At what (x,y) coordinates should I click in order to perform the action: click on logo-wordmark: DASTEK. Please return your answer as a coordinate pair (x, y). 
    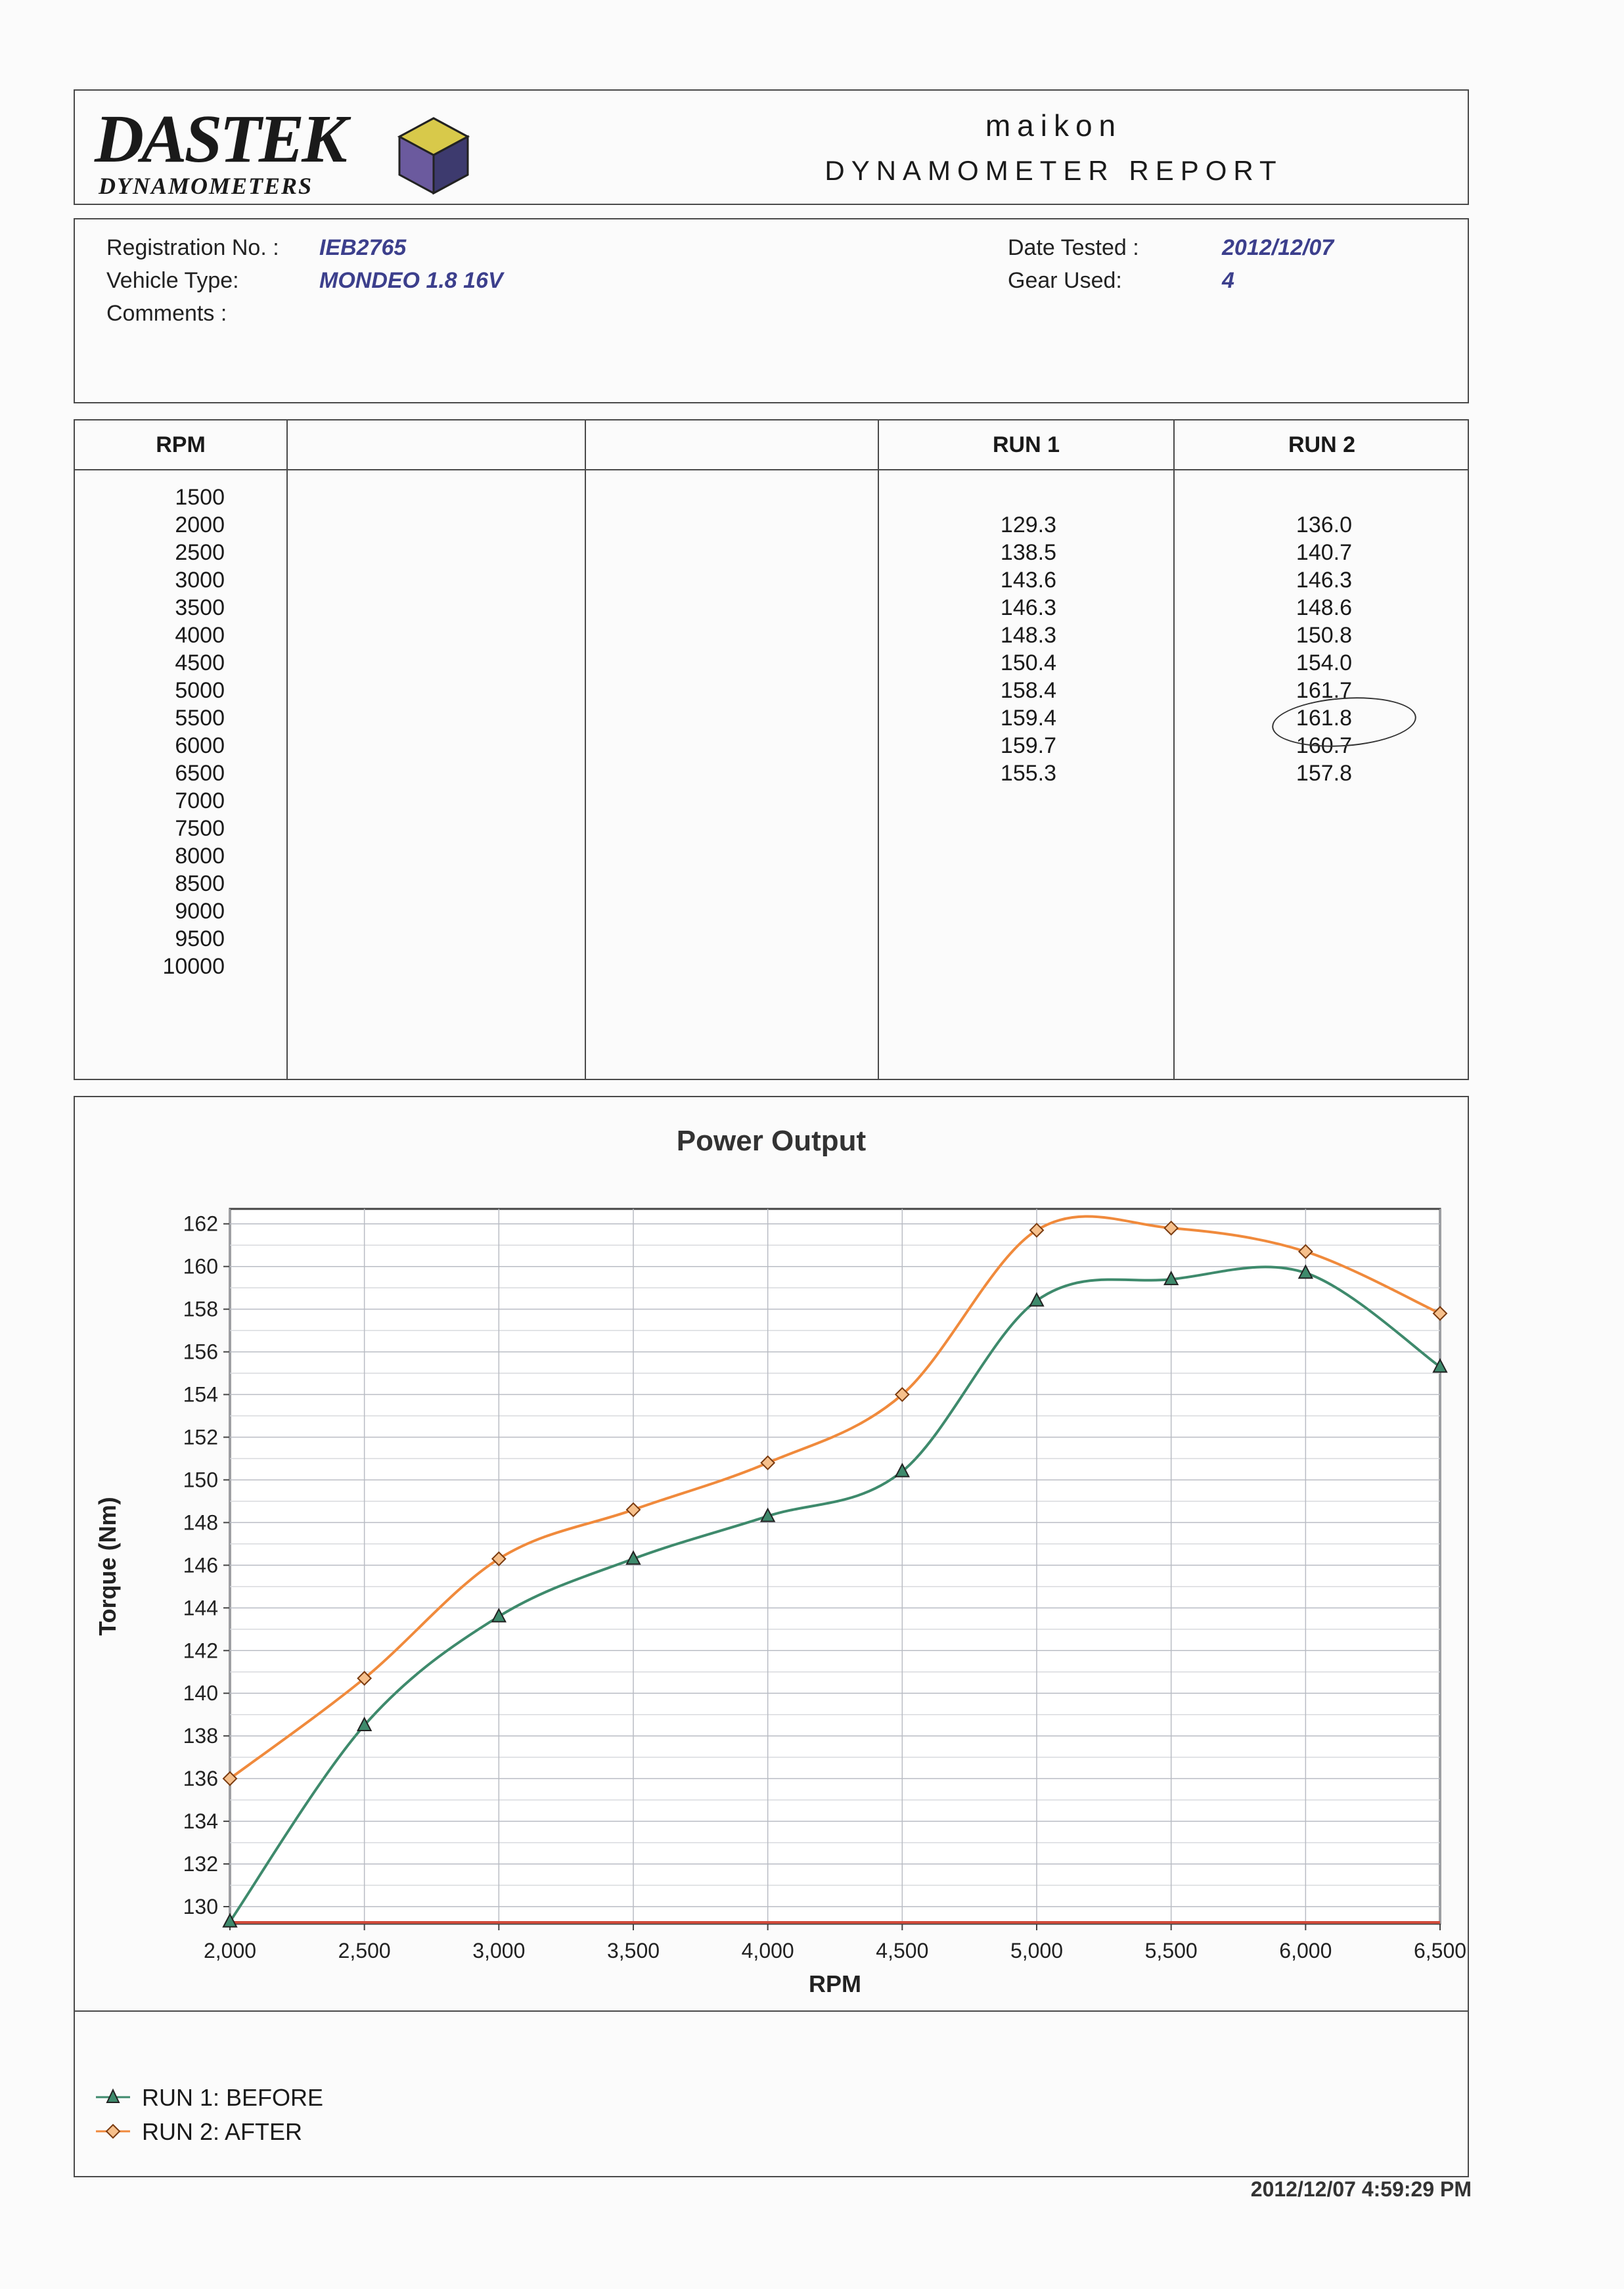
    Looking at the image, I should click on (221, 139).